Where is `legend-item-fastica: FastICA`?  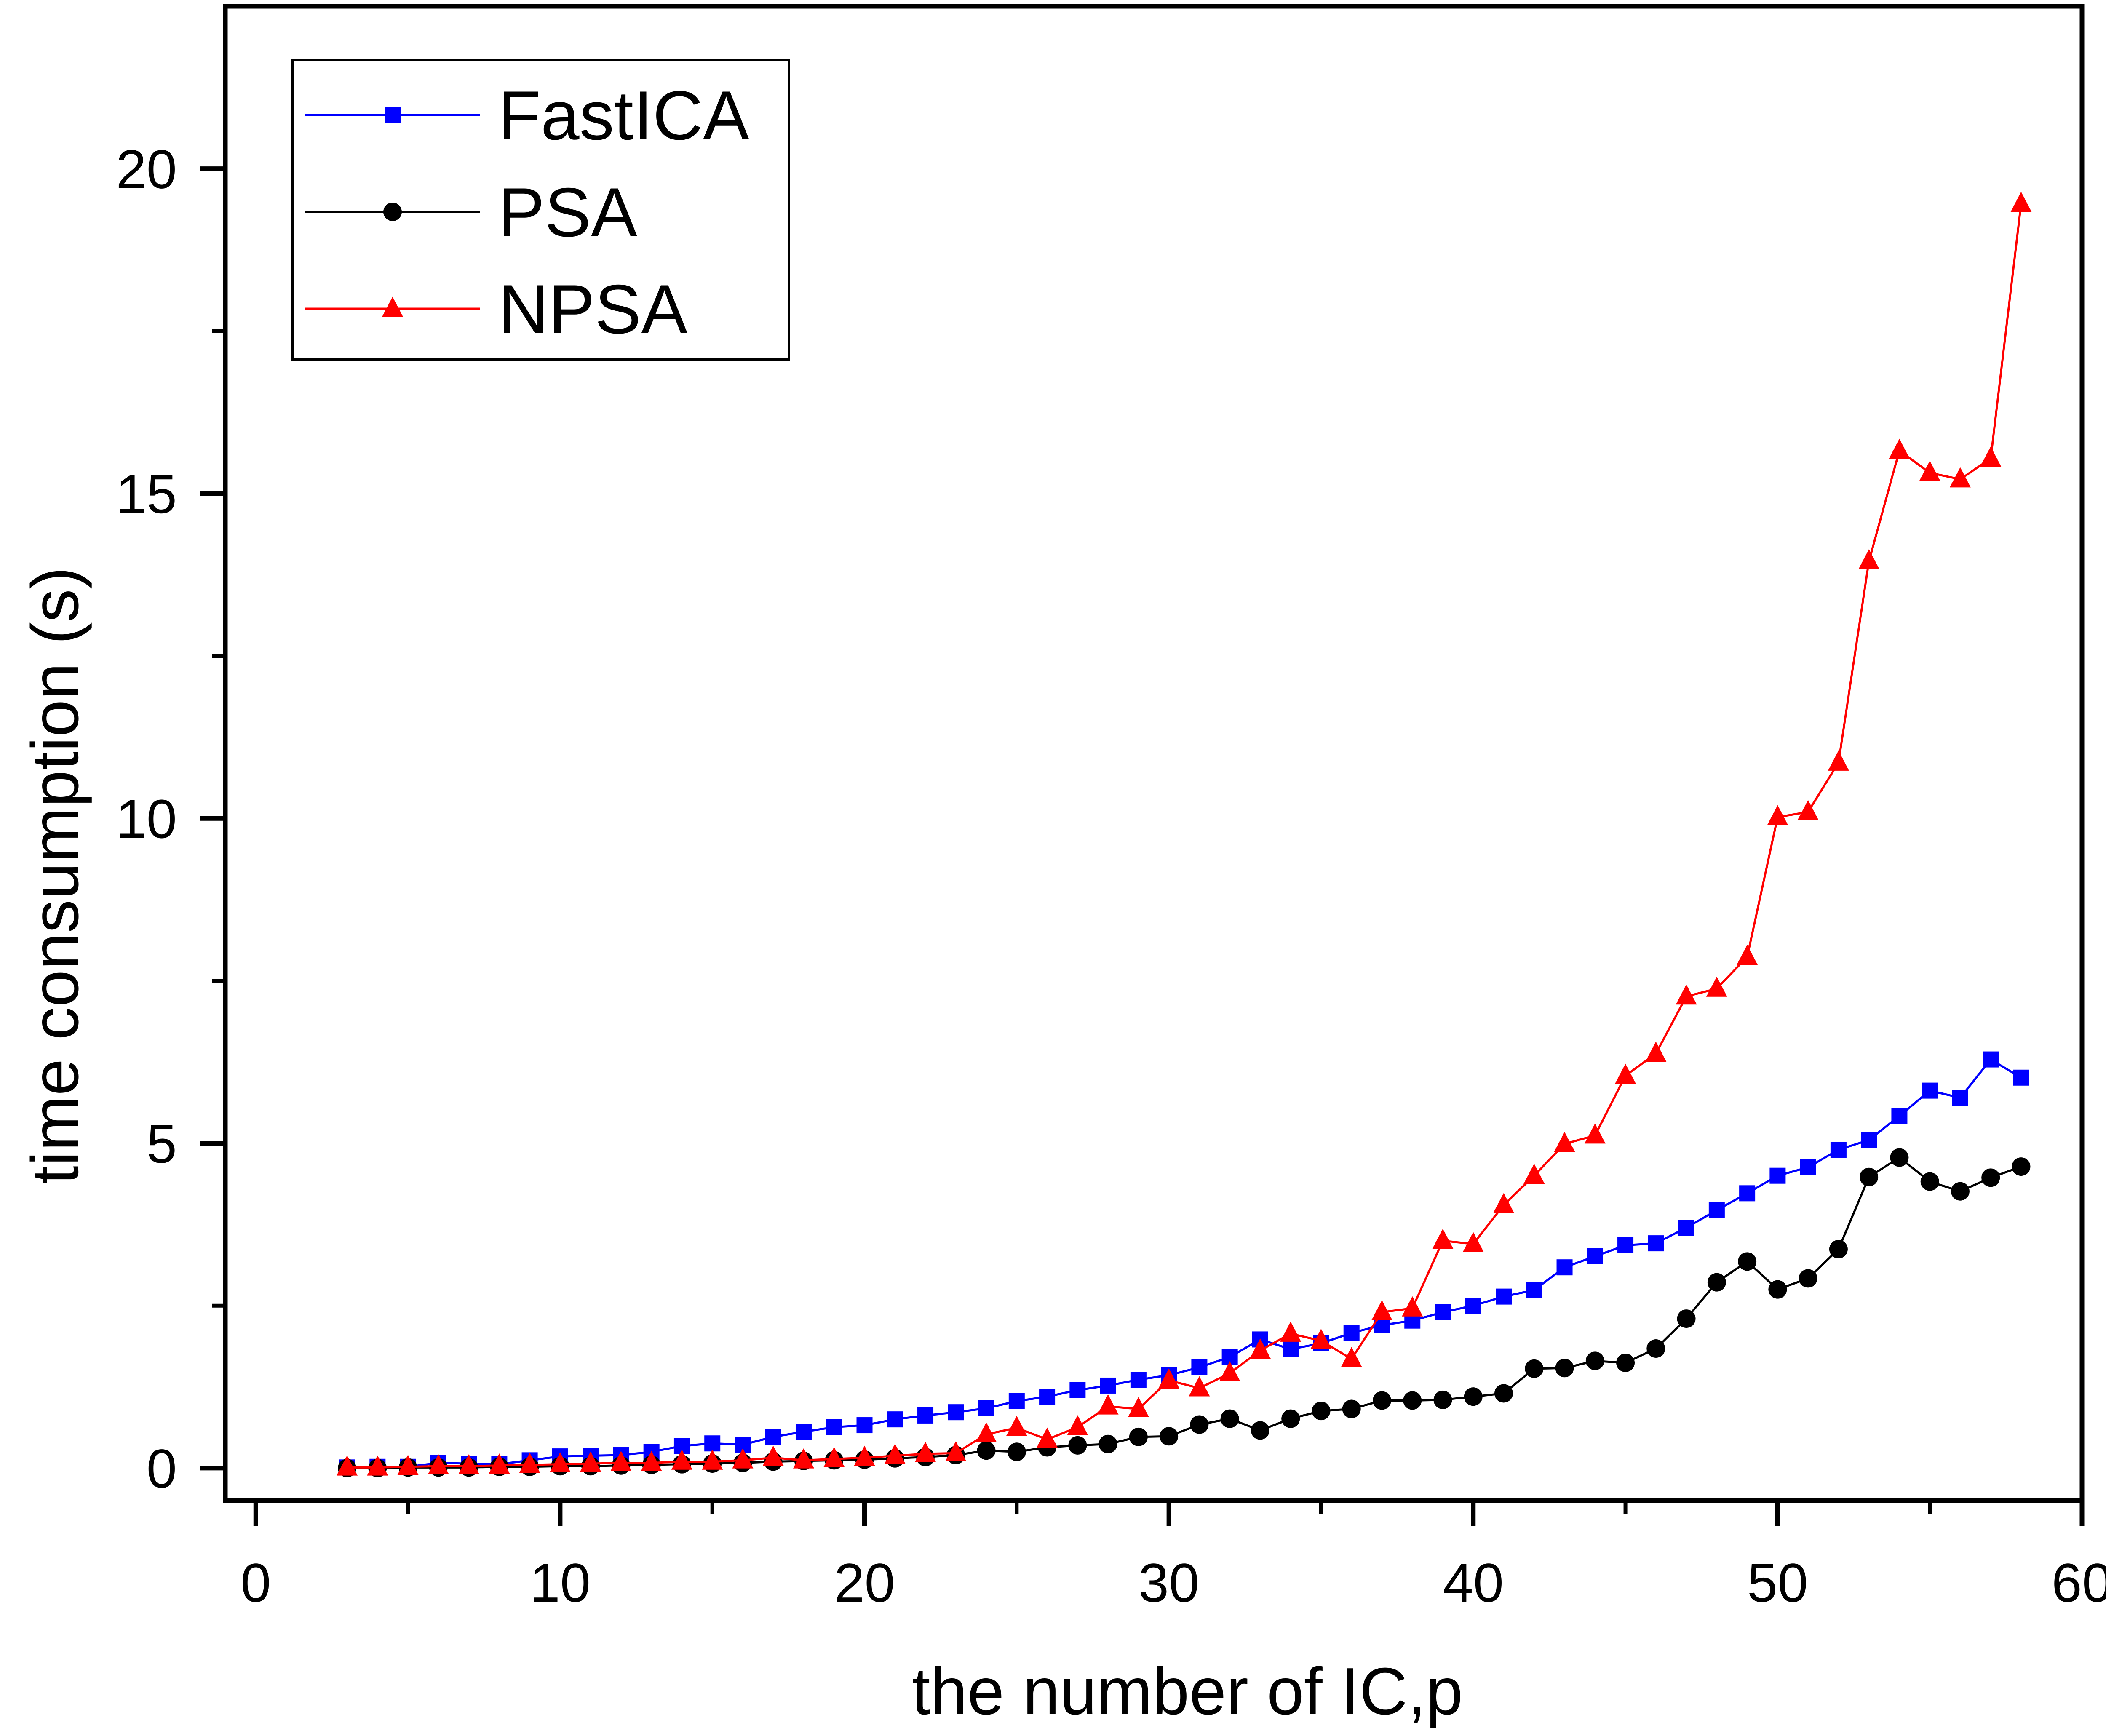
legend-item-fastica: FastICA is located at coordinates (527, 115).